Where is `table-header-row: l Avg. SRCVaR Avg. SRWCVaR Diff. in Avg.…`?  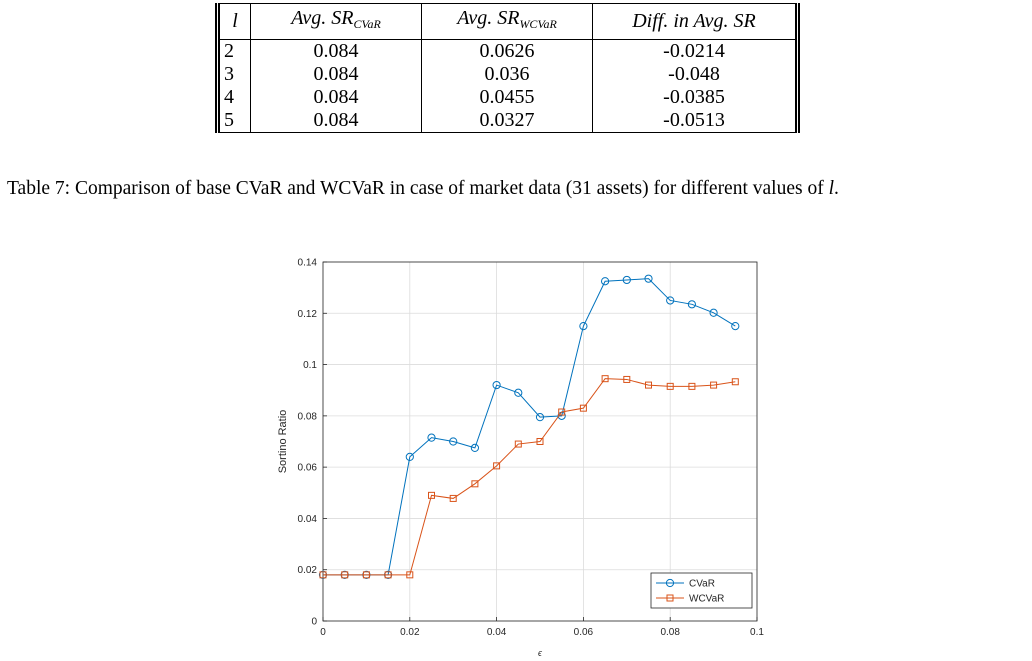 table-header-row: l Avg. SRCVaR Avg. SRWCVaR Diff. in Avg.… is located at coordinates (507, 21).